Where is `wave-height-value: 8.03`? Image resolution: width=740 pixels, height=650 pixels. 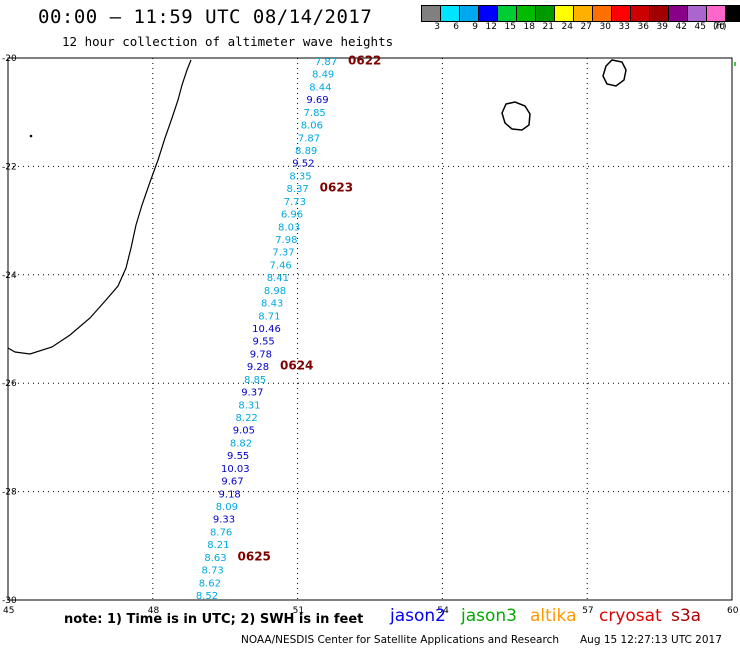 wave-height-value: 8.03 is located at coordinates (289, 227).